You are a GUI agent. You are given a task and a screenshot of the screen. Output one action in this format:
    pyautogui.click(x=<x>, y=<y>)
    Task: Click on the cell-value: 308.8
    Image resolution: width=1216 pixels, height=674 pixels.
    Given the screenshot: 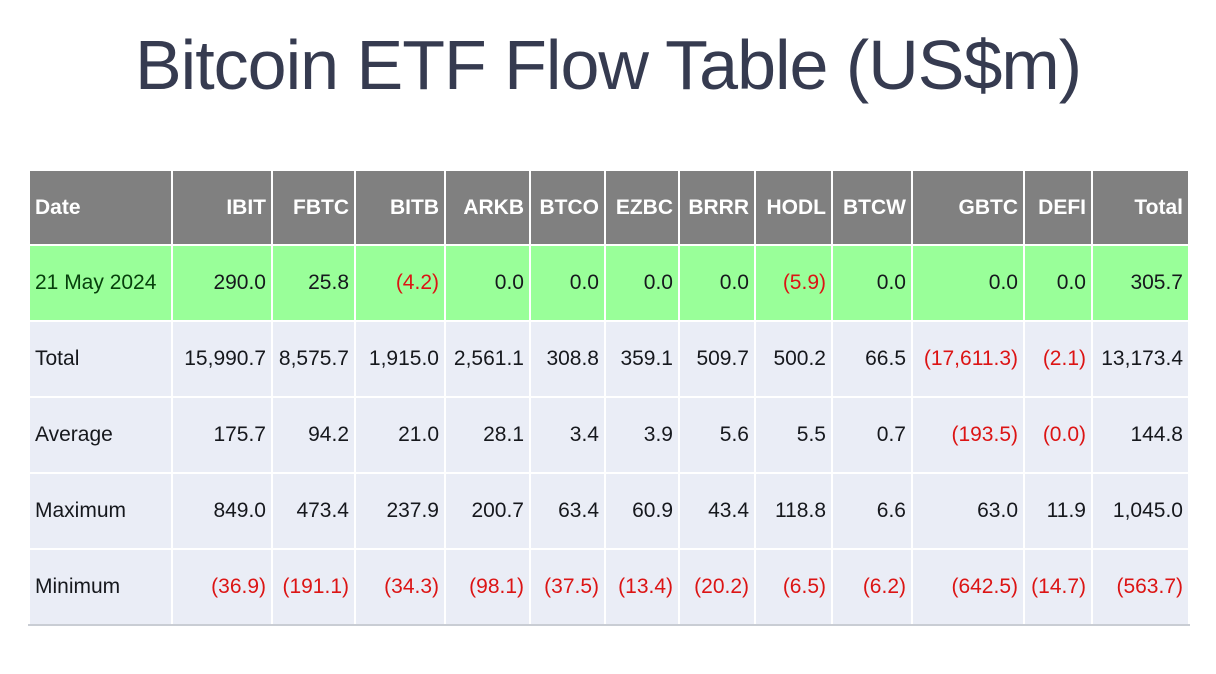 What is the action you would take?
    pyautogui.click(x=567, y=359)
    